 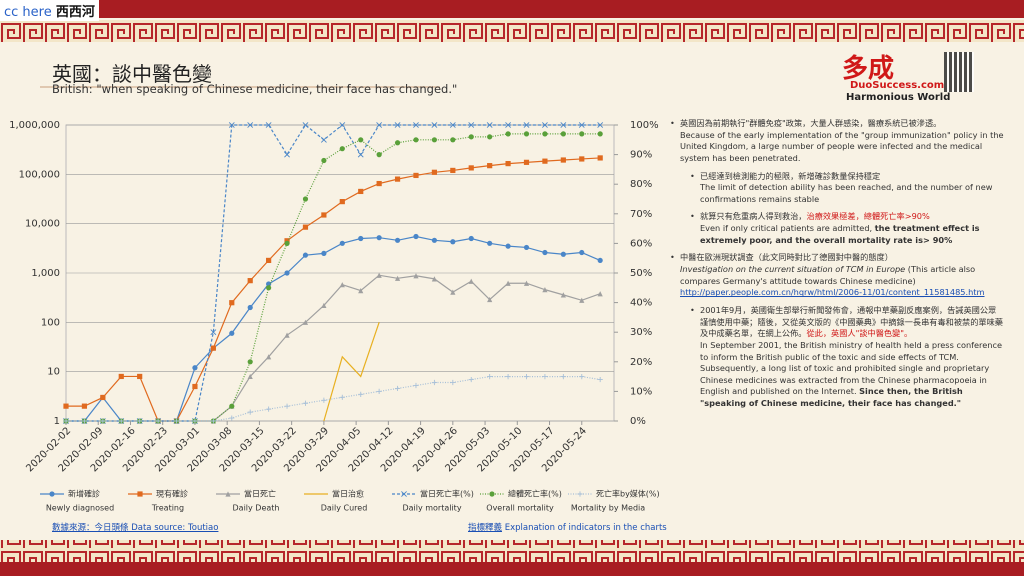 What do you see at coordinates (84, 494) in the screenshot?
I see `legend-label-zh: 新增確診` at bounding box center [84, 494].